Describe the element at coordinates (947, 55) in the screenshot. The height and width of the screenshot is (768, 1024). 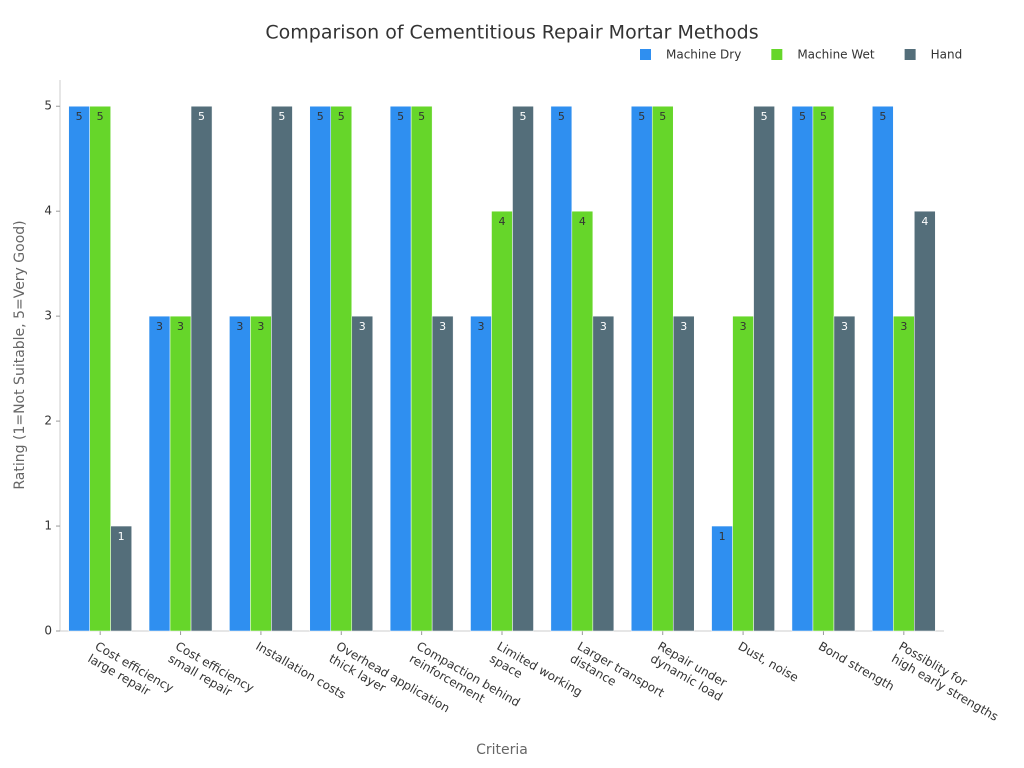
I see `legend-label: Hand` at that location.